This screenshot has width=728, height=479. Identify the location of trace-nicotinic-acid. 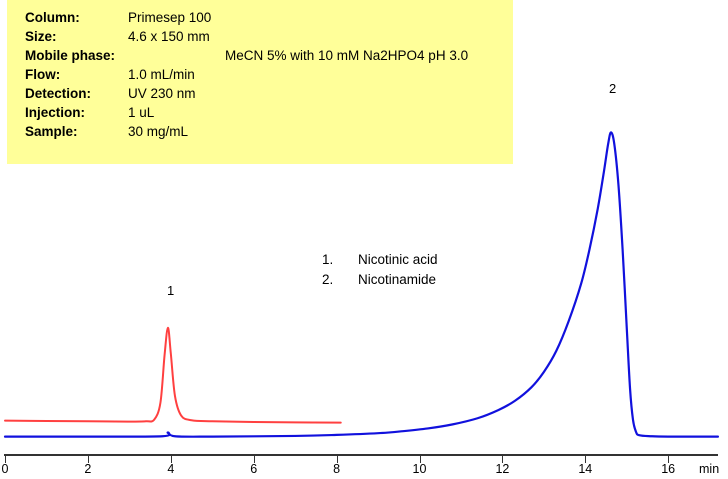
(173, 375).